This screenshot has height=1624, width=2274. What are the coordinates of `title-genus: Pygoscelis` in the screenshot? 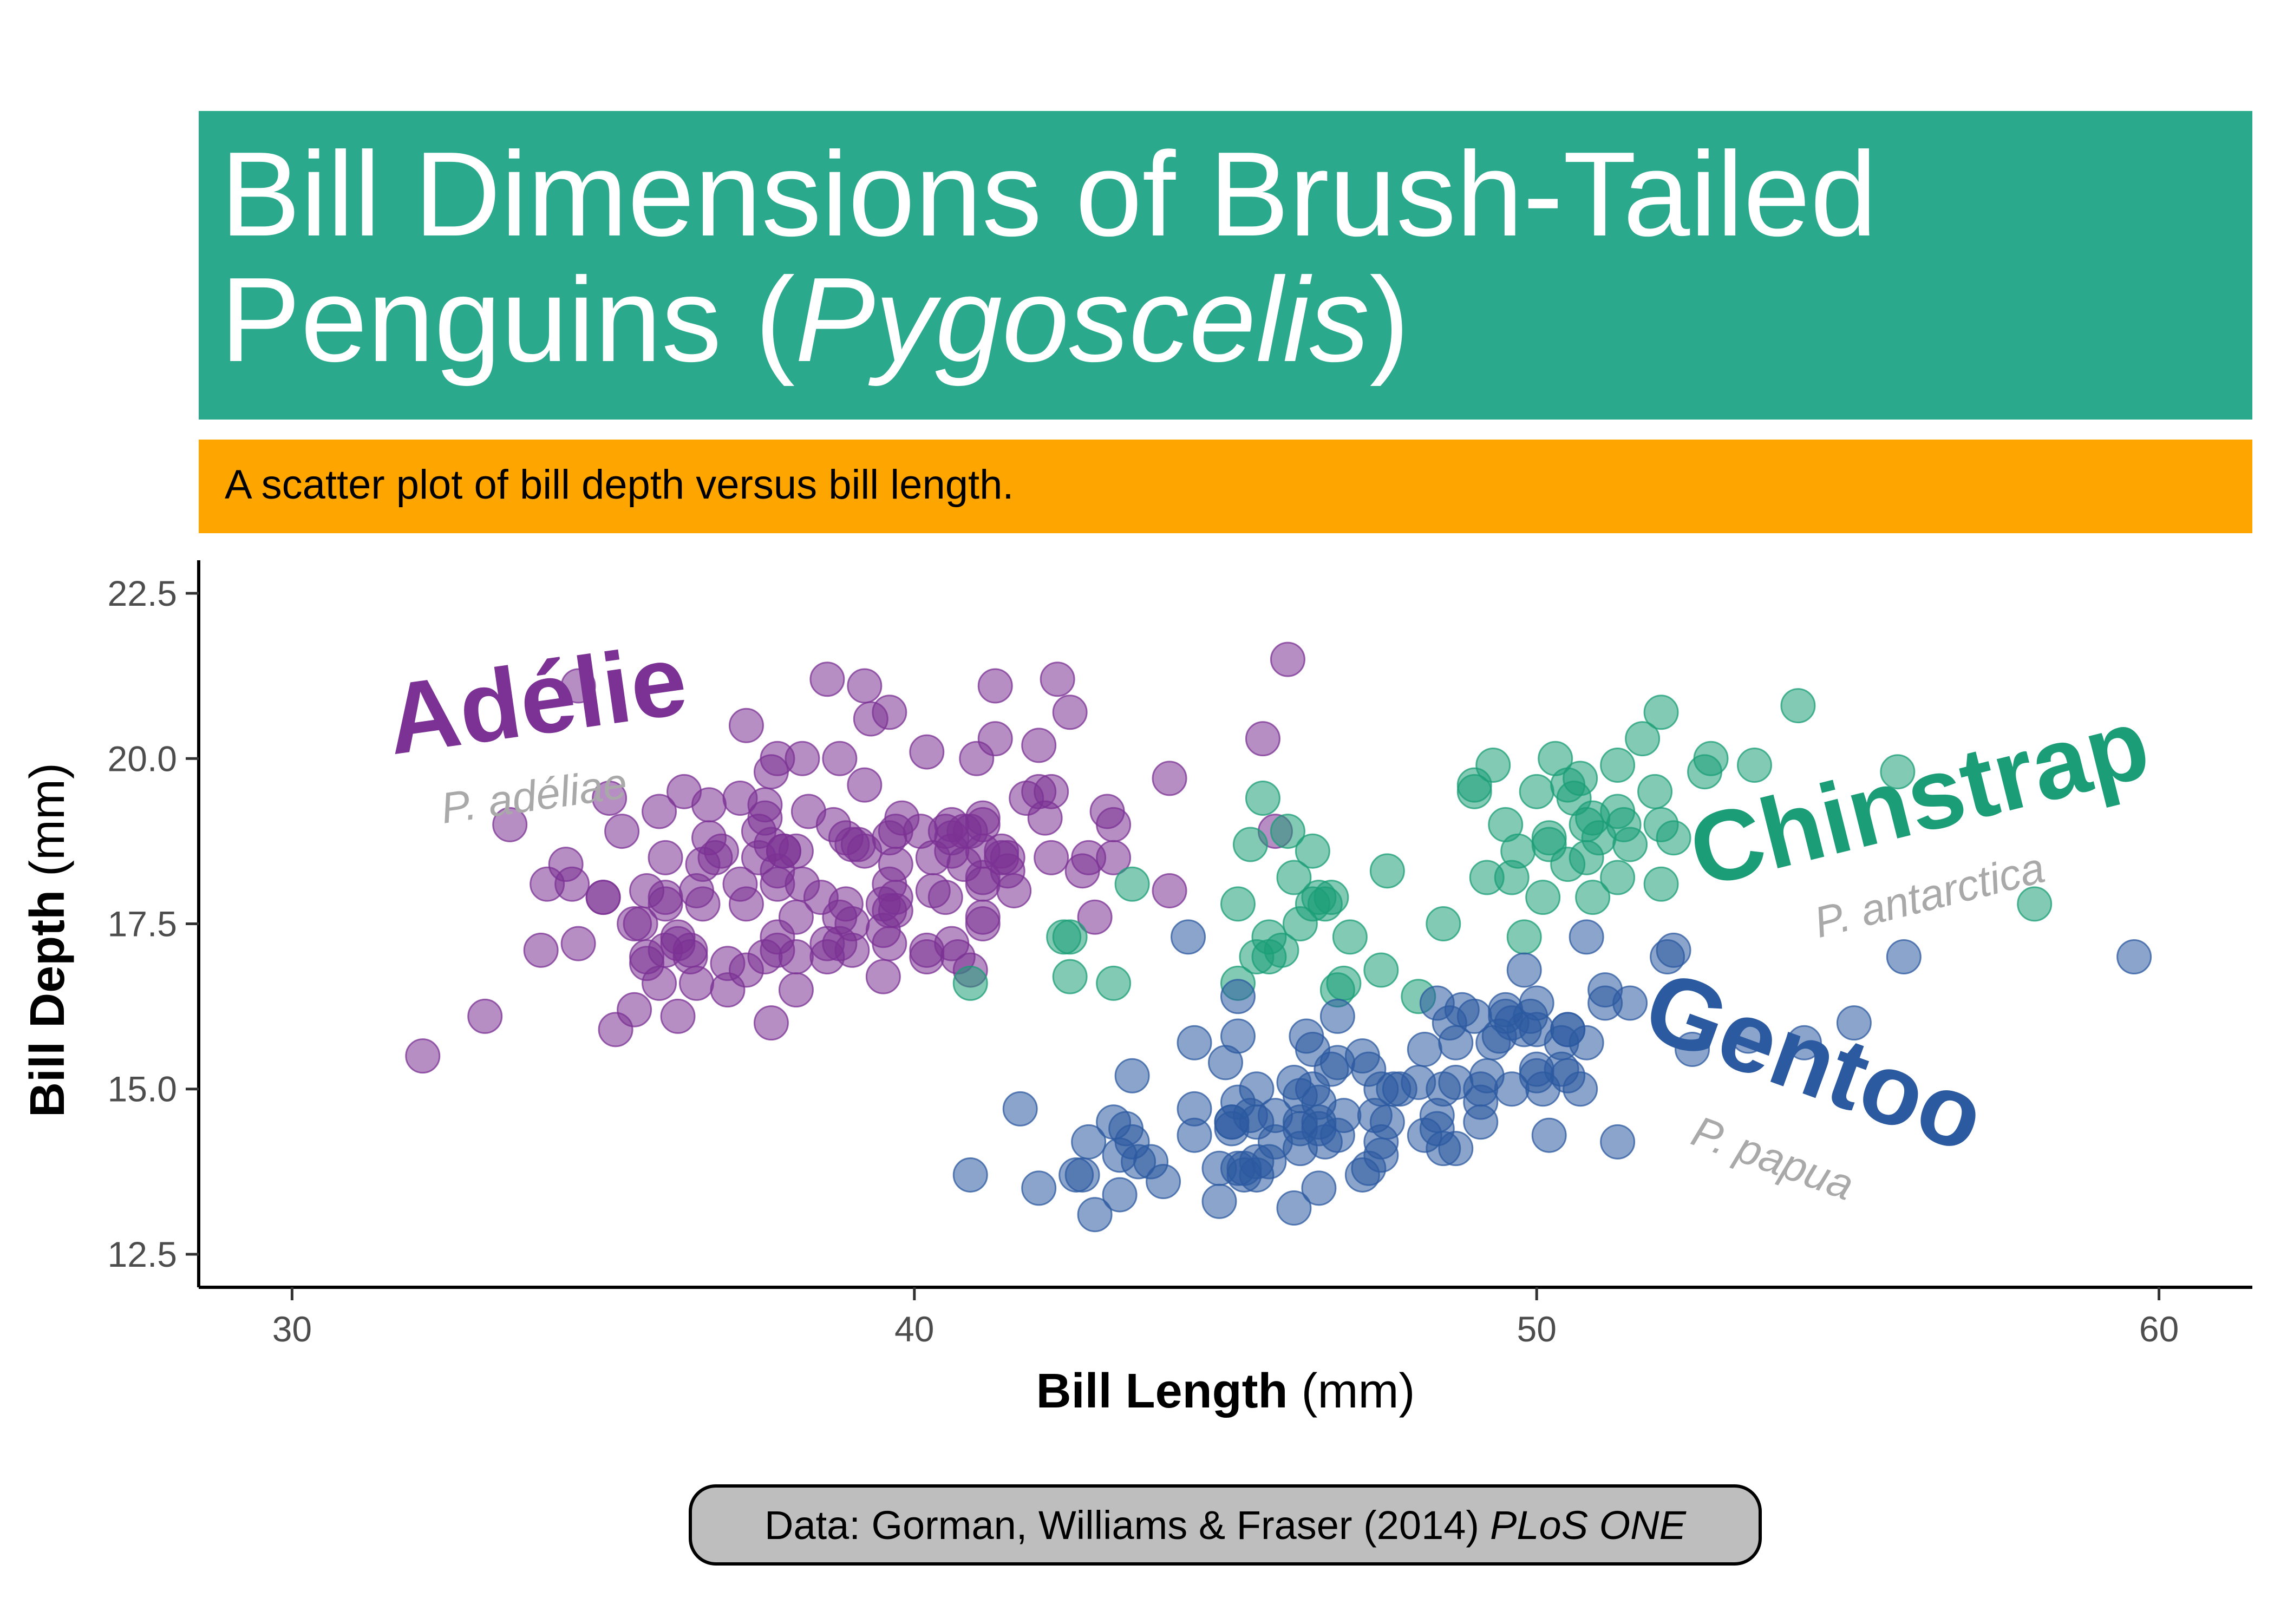 It's located at (1083, 320).